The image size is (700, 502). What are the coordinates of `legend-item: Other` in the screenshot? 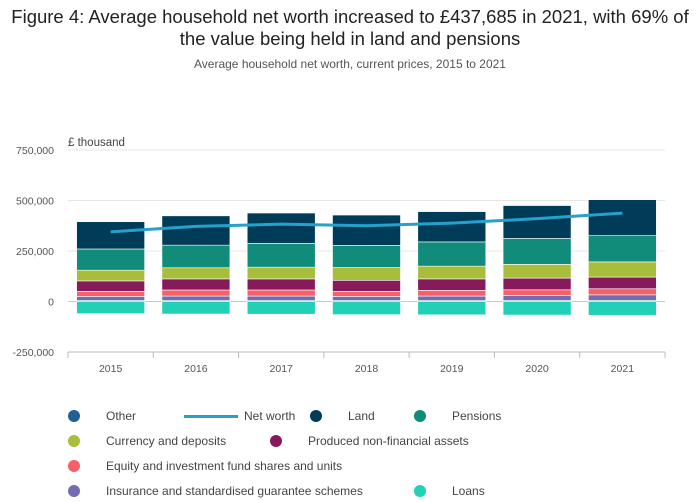 It's located at (102, 416).